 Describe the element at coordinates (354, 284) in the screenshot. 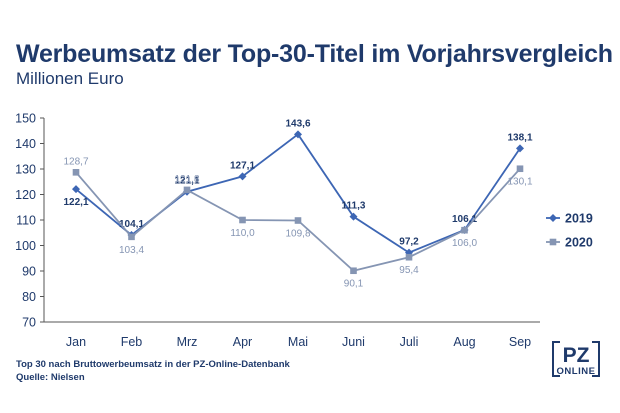

I see `data-label: 90,1` at that location.